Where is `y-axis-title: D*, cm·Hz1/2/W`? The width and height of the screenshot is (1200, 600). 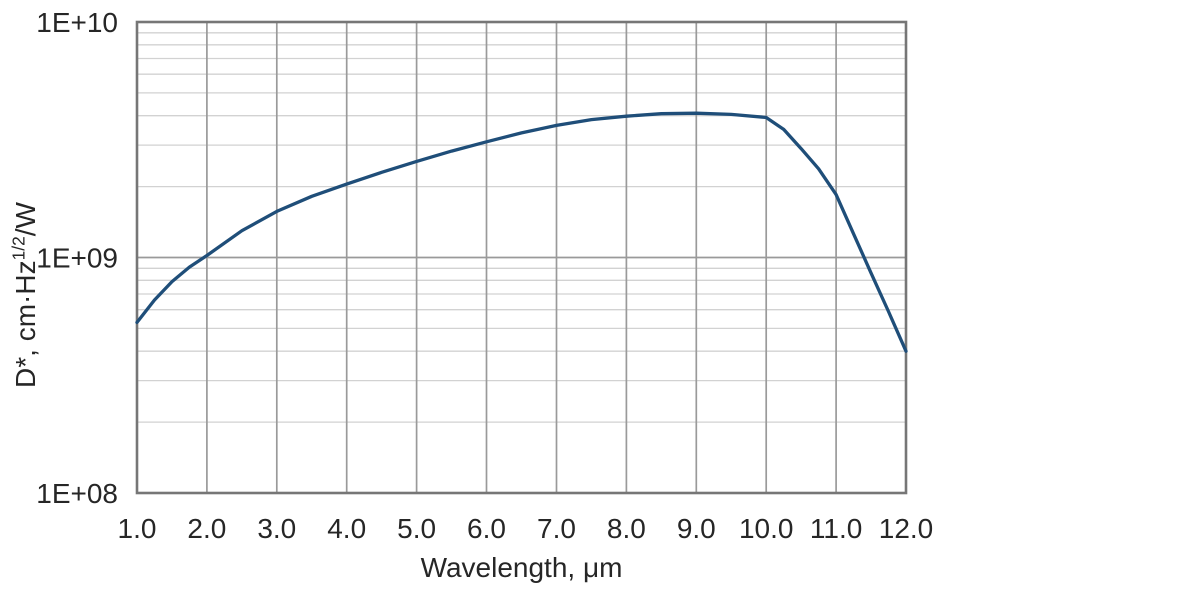 y-axis-title: D*, cm·Hz1/2/W is located at coordinates (25, 295).